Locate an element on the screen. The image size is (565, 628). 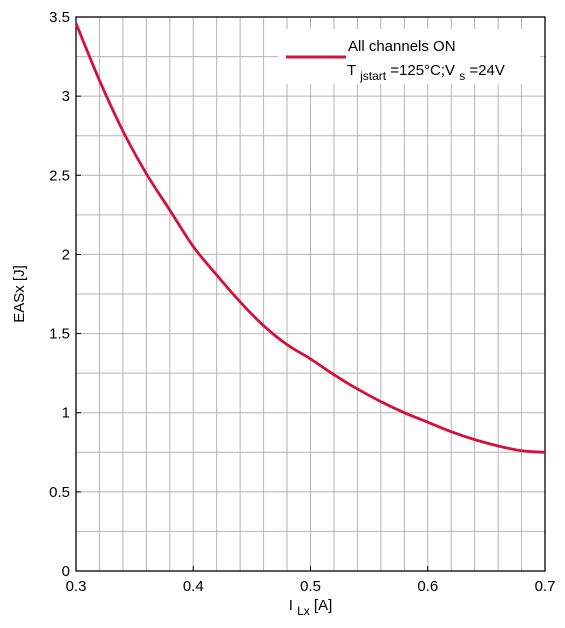
x-tick-label: 0.7 is located at coordinates (545, 586).